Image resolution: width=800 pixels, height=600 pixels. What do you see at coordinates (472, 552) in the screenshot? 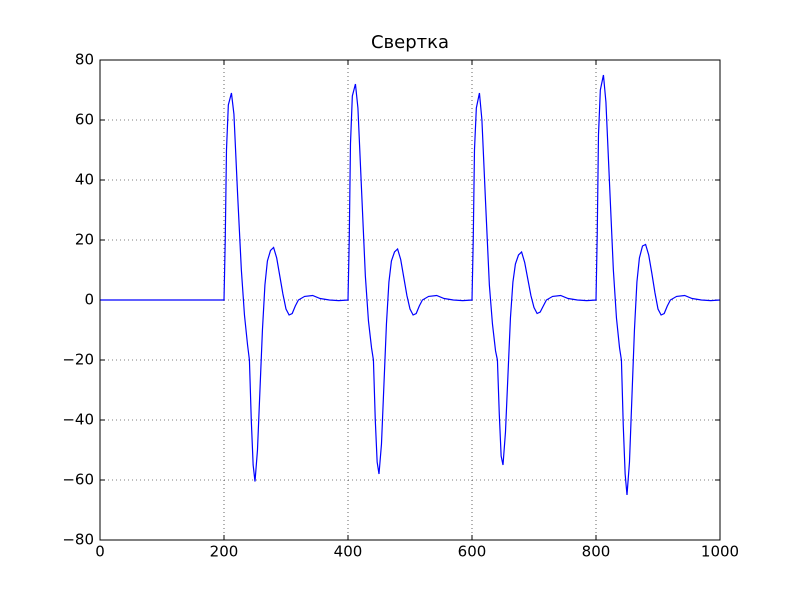
I see `x-tick-label: 600` at bounding box center [472, 552].